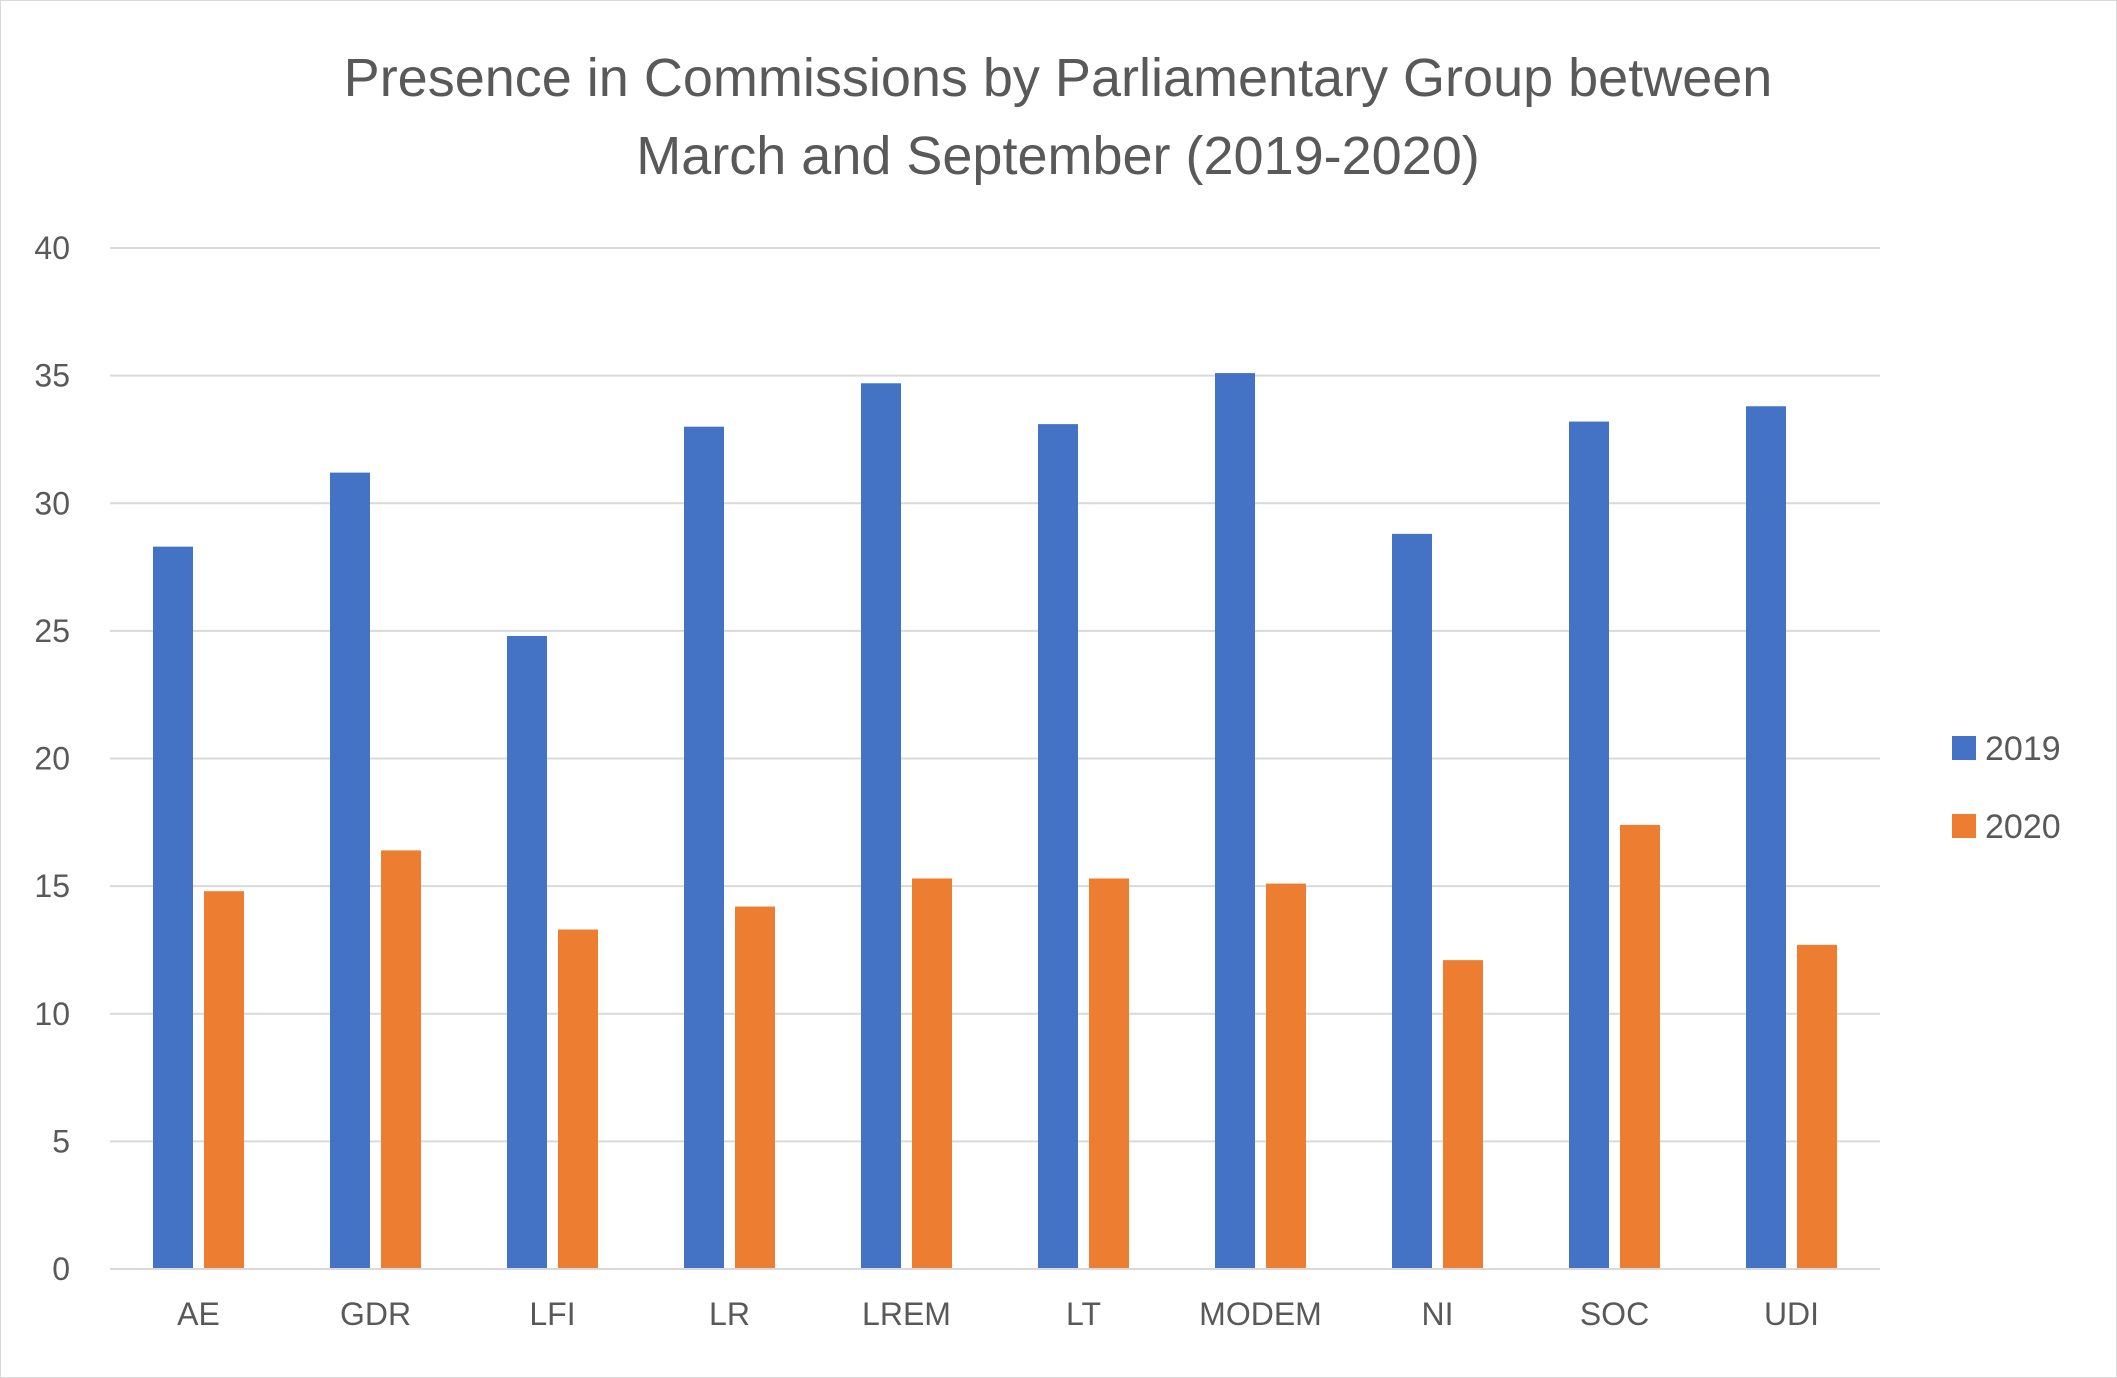 This screenshot has width=2117, height=1378. Describe the element at coordinates (1260, 1314) in the screenshot. I see `x-tick-label: MODEM` at that location.